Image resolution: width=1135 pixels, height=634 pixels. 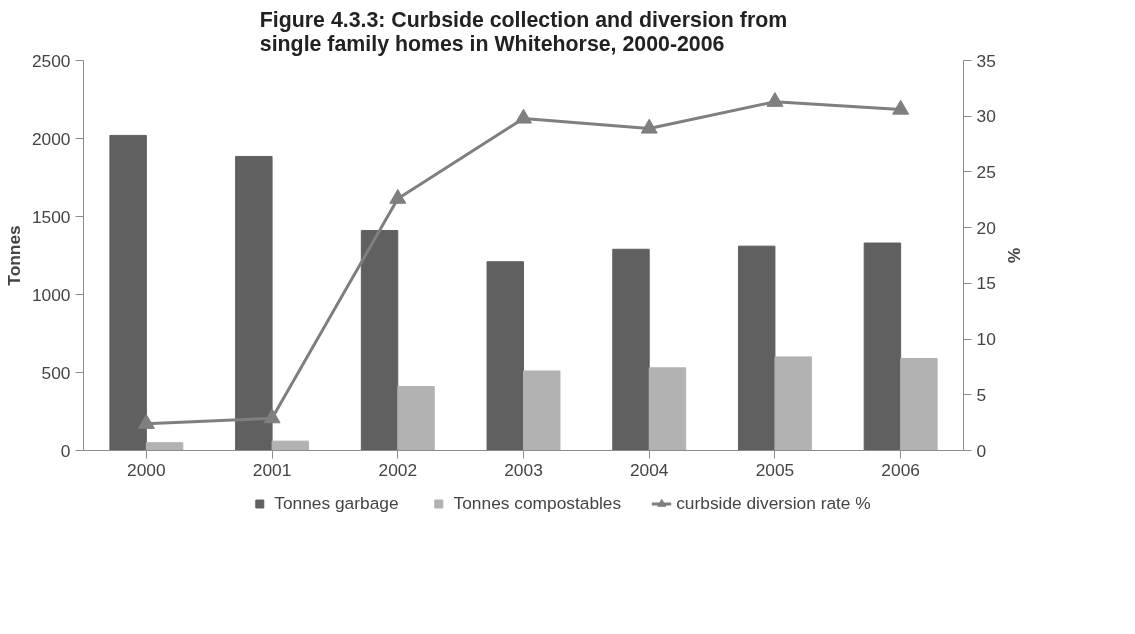 What do you see at coordinates (775, 469) in the screenshot?
I see `x-tick-label: 2005` at bounding box center [775, 469].